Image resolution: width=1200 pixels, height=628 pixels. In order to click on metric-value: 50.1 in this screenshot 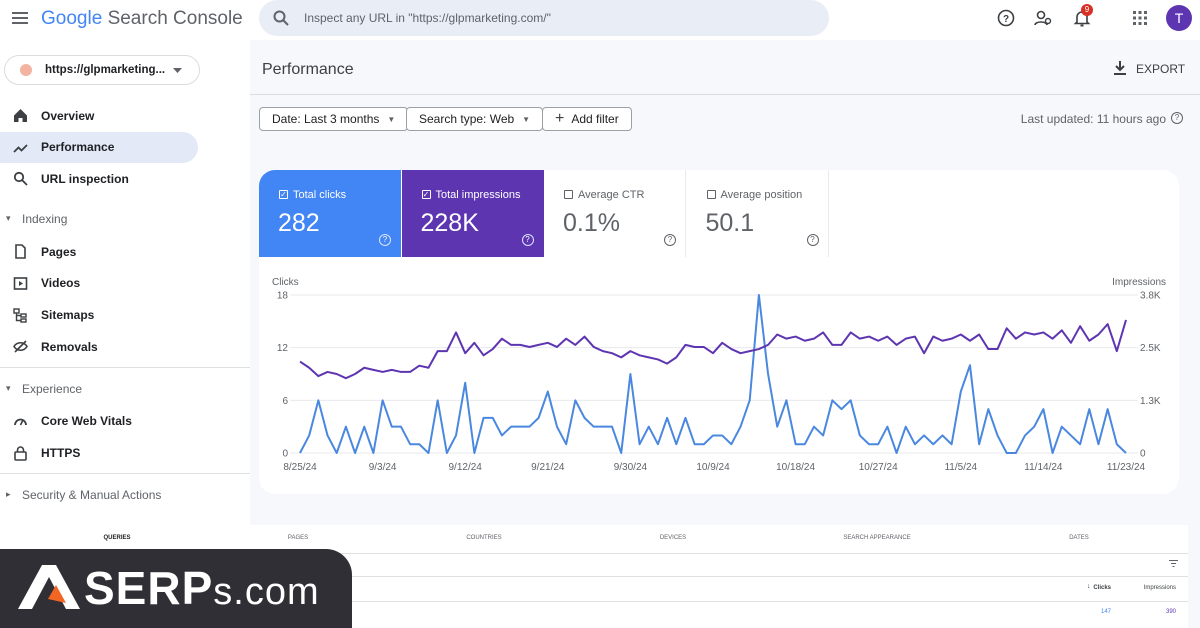, I will do `click(730, 223)`.